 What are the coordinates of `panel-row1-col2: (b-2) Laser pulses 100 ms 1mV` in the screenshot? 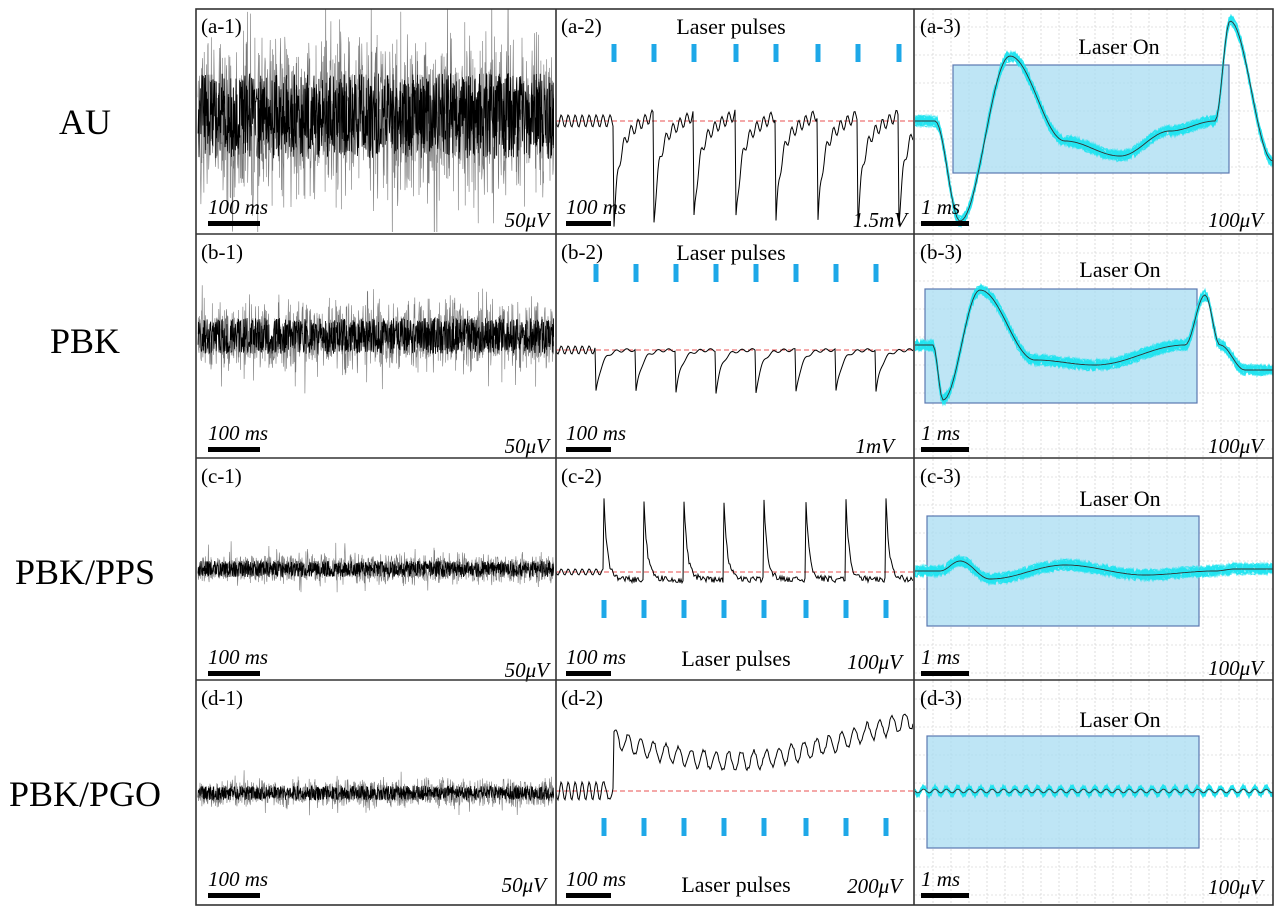 It's located at (734, 349).